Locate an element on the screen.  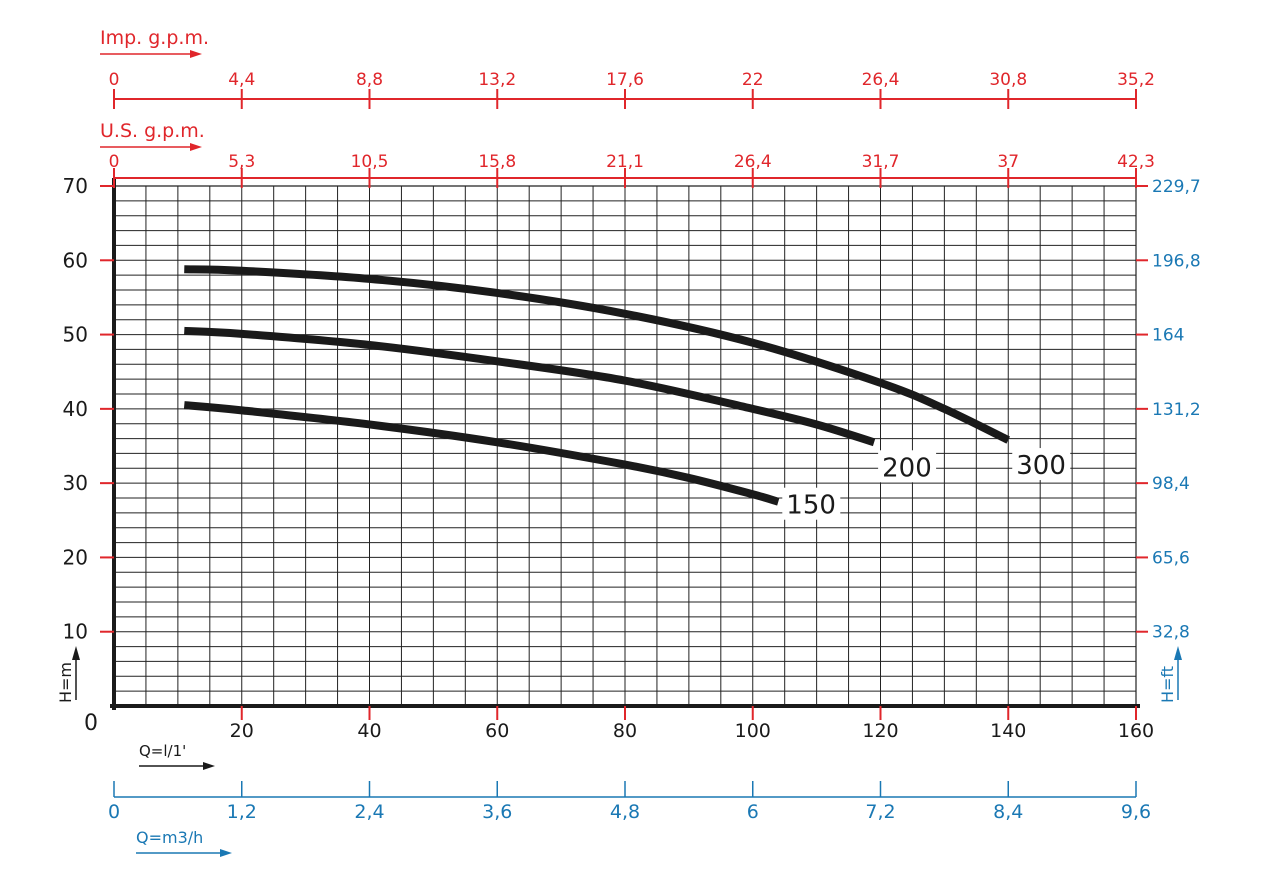
imp-gpm-unit-label-arrow-head is located at coordinates (196, 54).